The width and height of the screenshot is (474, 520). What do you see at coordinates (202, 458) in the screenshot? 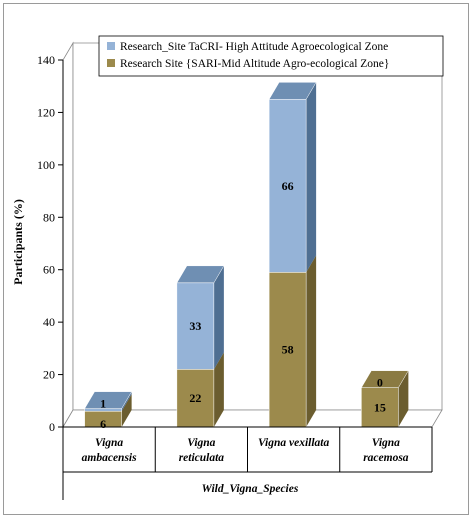
I see `category-label: reticulata` at bounding box center [202, 458].